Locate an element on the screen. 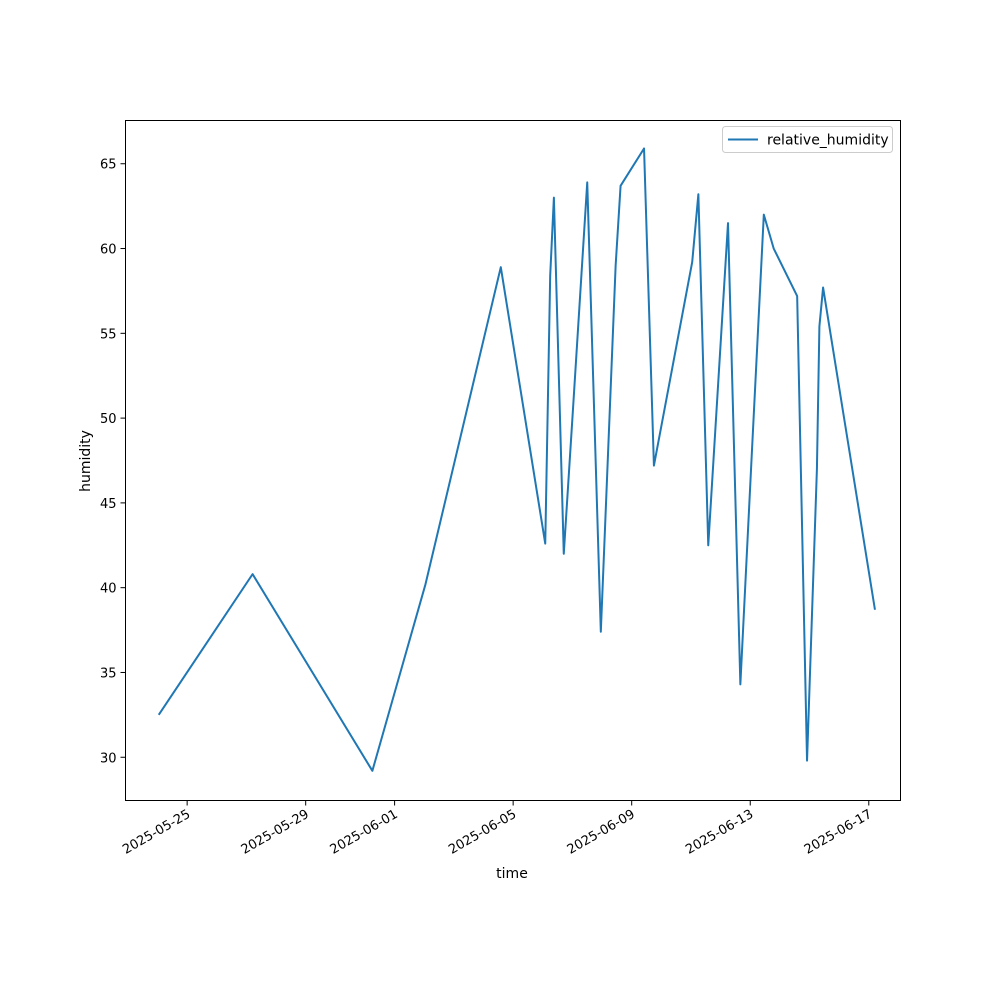  x-tick-label: 2025-05-29 is located at coordinates (275, 832).